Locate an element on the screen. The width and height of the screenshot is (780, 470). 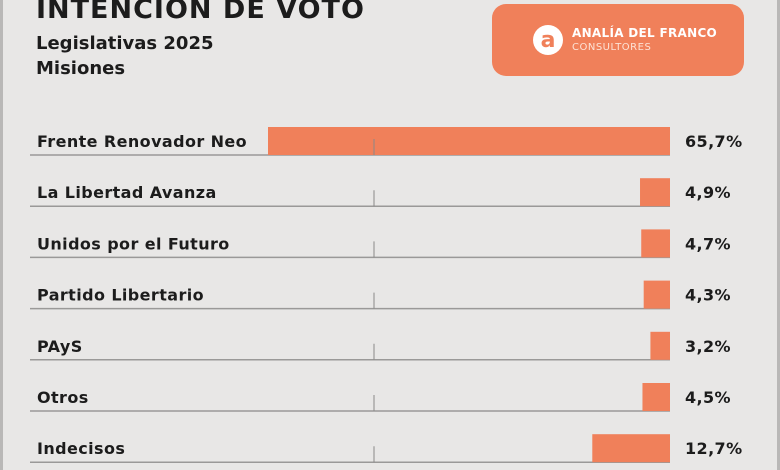
category-label: La Libertad Avanza is located at coordinates (127, 192).